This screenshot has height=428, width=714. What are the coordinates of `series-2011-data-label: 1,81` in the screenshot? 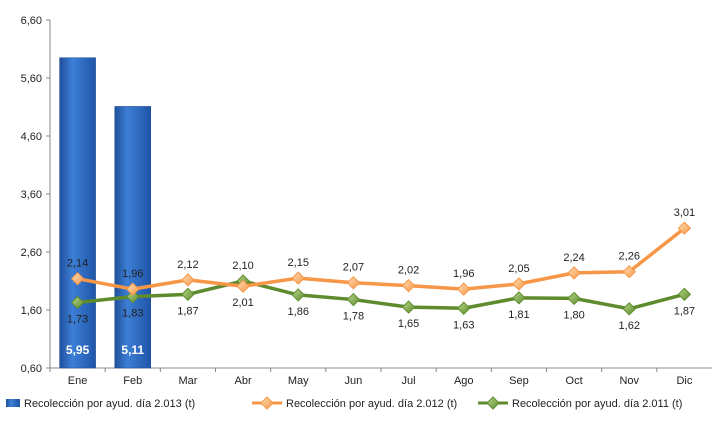 It's located at (518, 315).